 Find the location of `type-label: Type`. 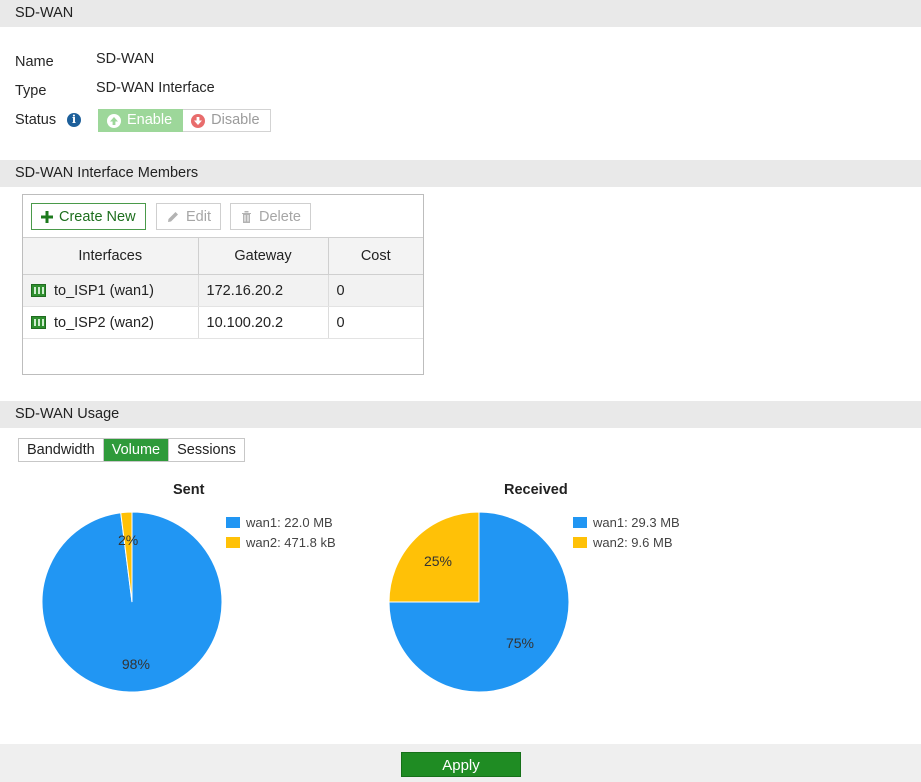

type-label: Type is located at coordinates (31, 91).